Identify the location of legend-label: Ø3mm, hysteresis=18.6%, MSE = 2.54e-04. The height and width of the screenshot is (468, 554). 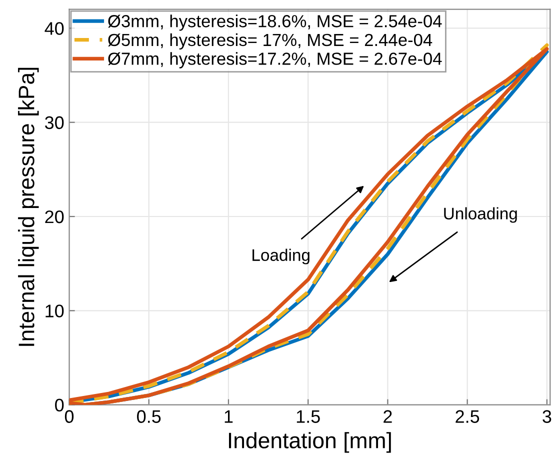
(275, 22).